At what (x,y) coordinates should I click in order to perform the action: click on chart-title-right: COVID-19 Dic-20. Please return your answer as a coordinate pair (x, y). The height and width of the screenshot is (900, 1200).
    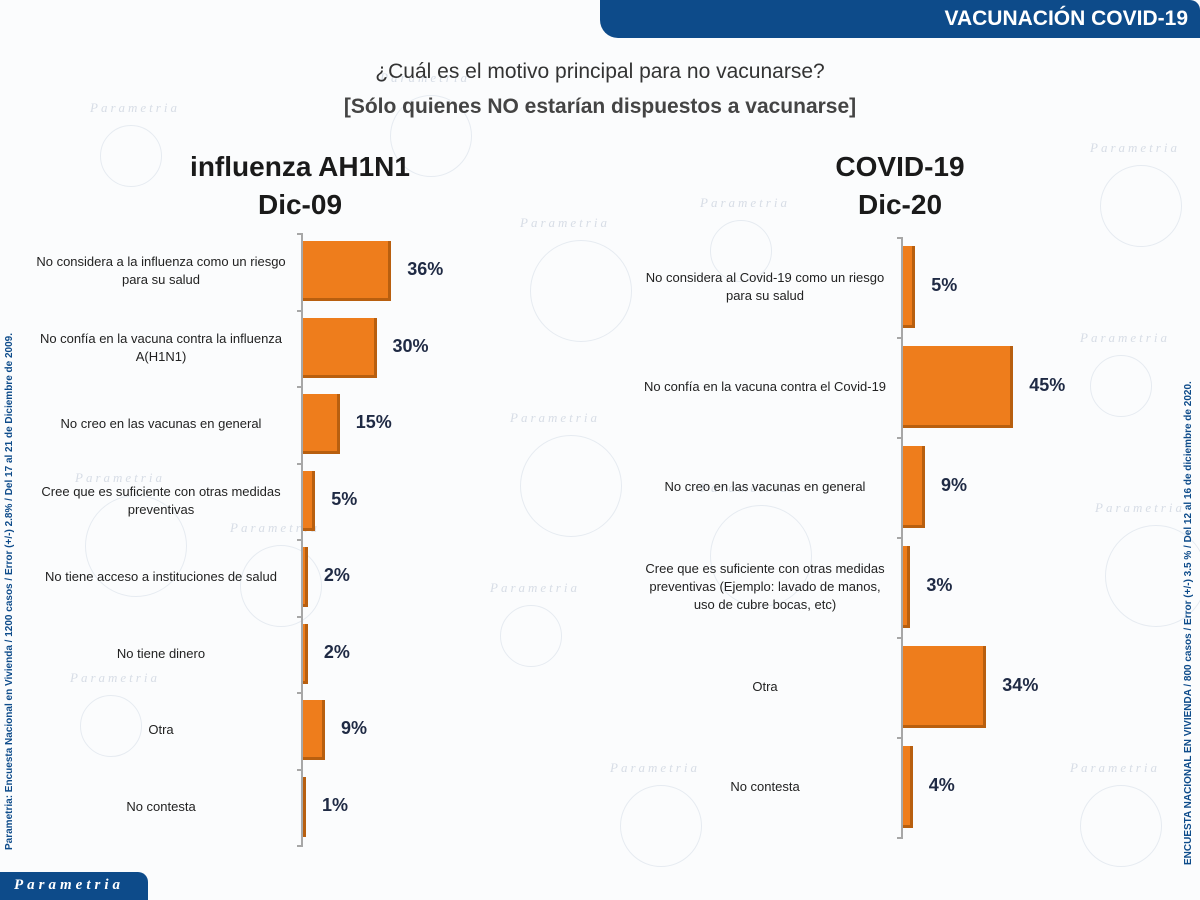
    Looking at the image, I should click on (900, 186).